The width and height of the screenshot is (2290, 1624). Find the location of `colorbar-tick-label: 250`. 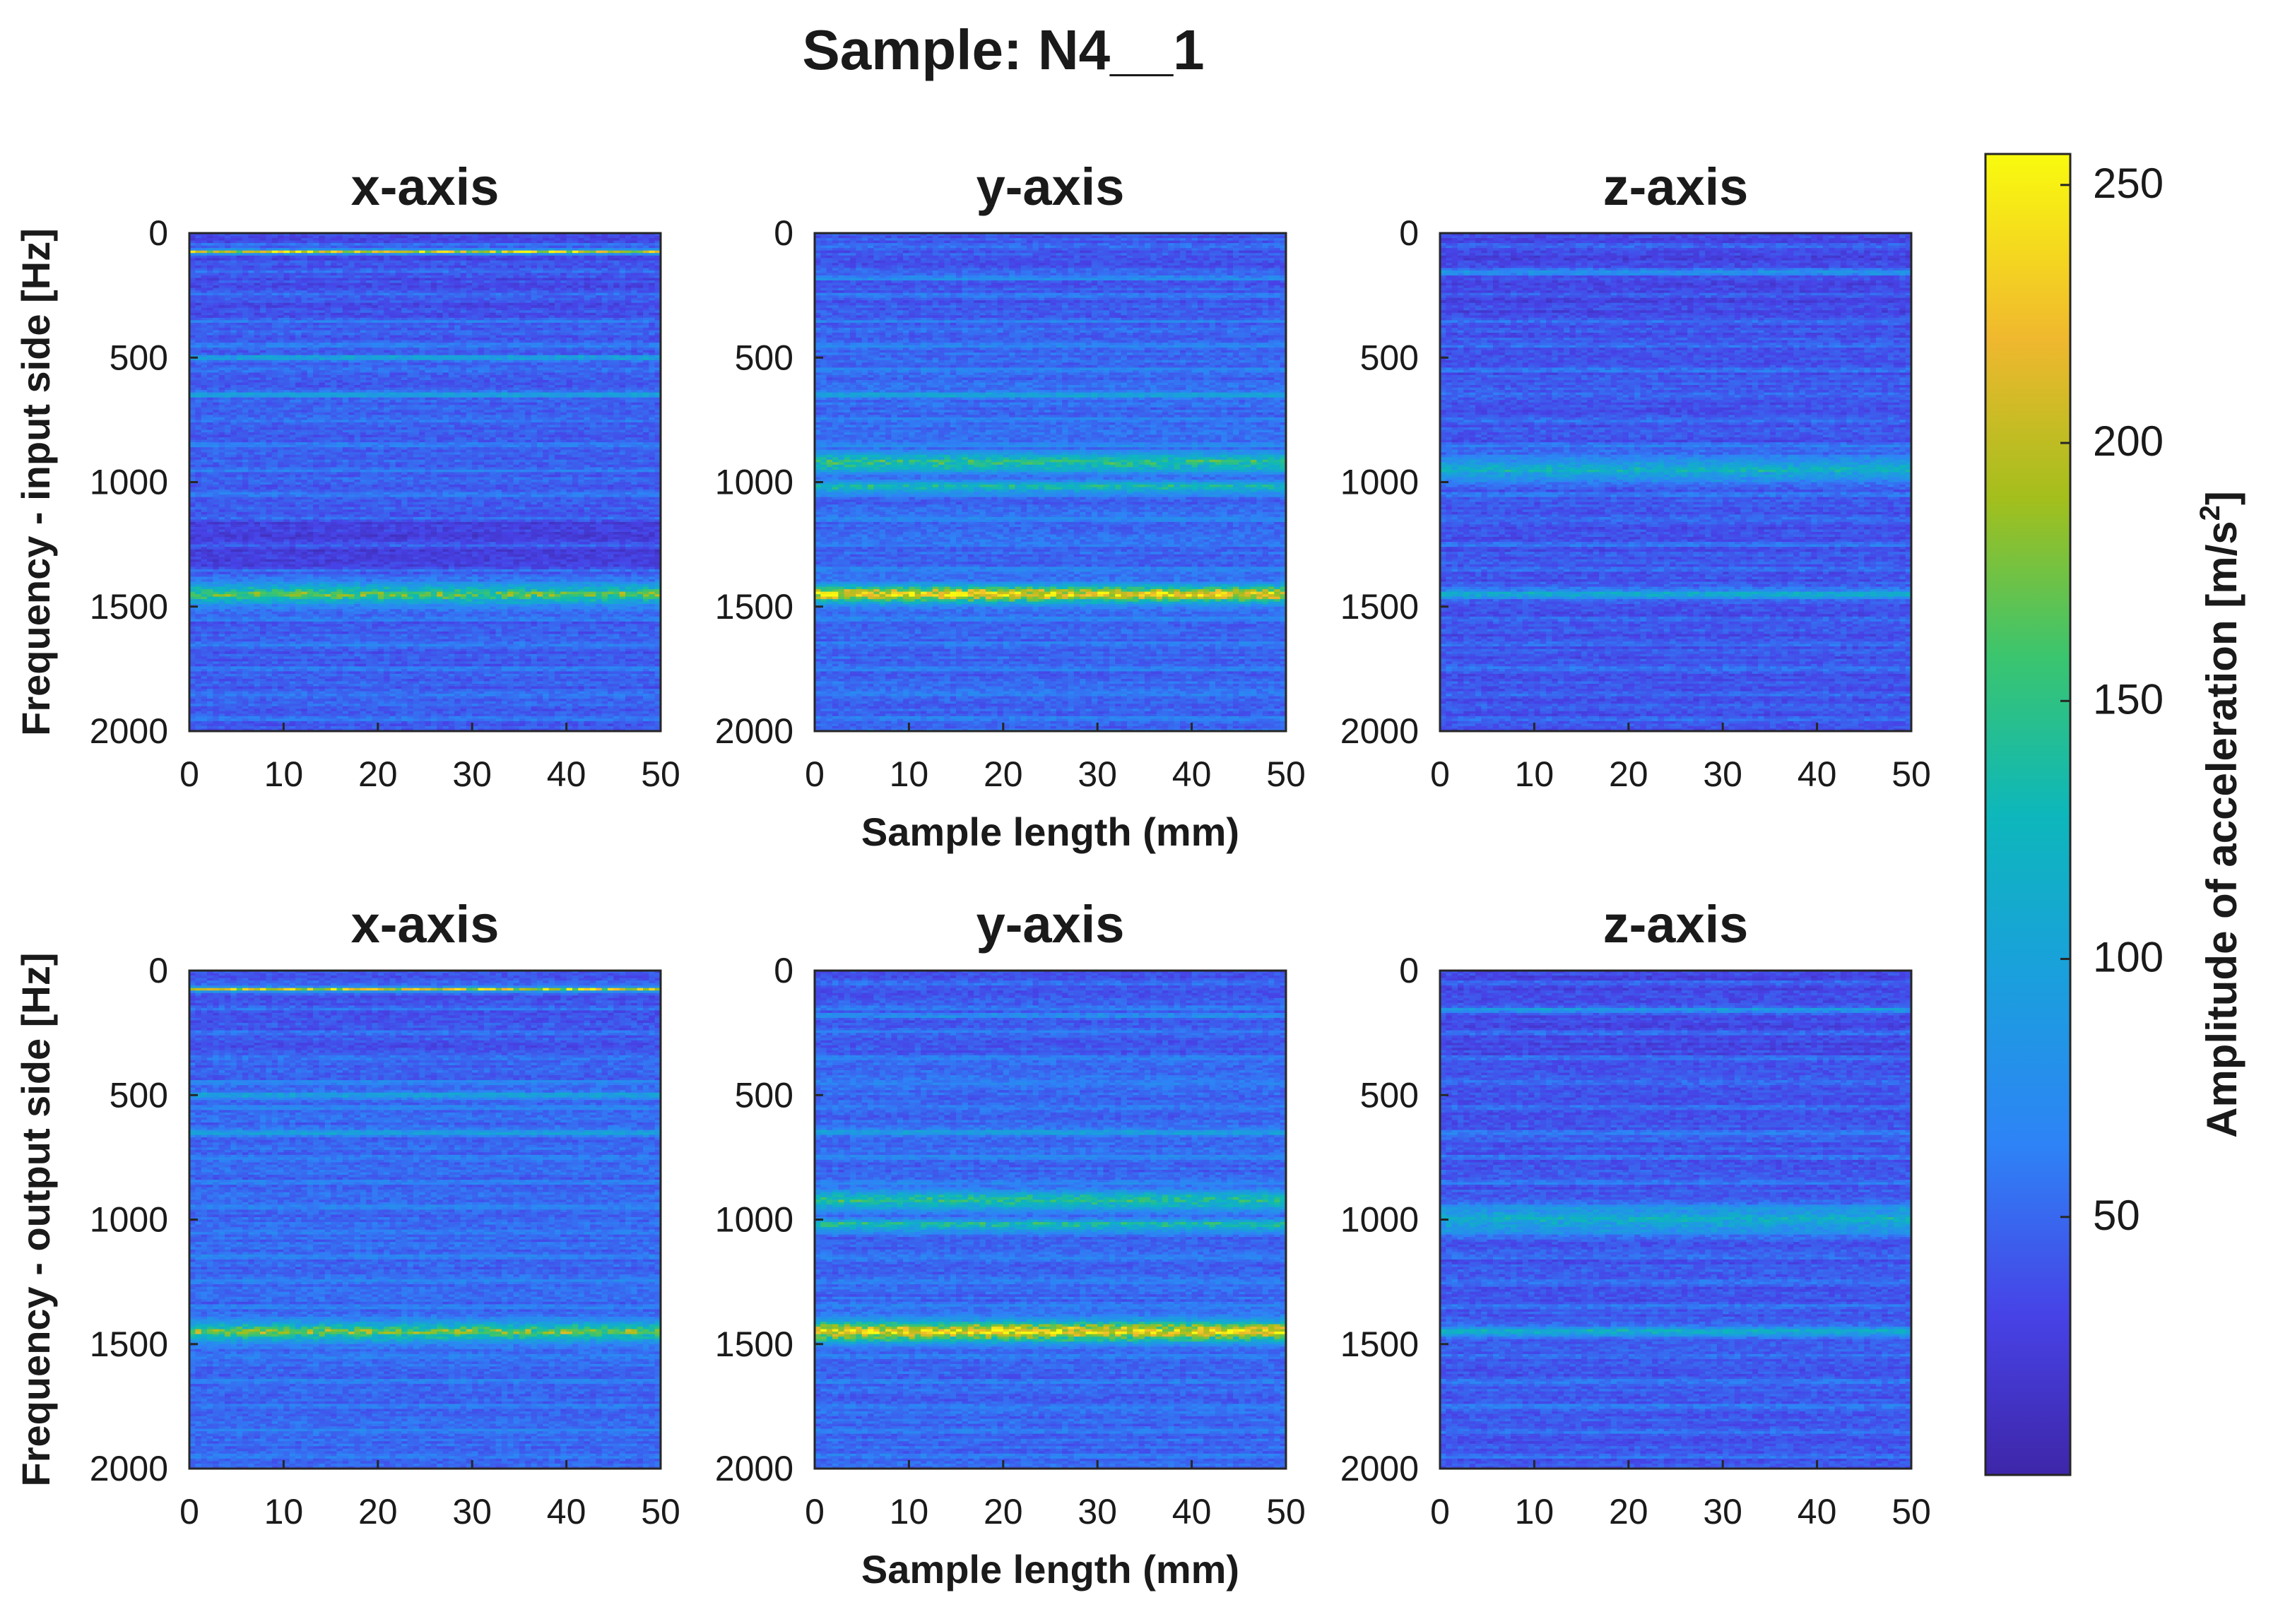

colorbar-tick-label: 250 is located at coordinates (2129, 183).